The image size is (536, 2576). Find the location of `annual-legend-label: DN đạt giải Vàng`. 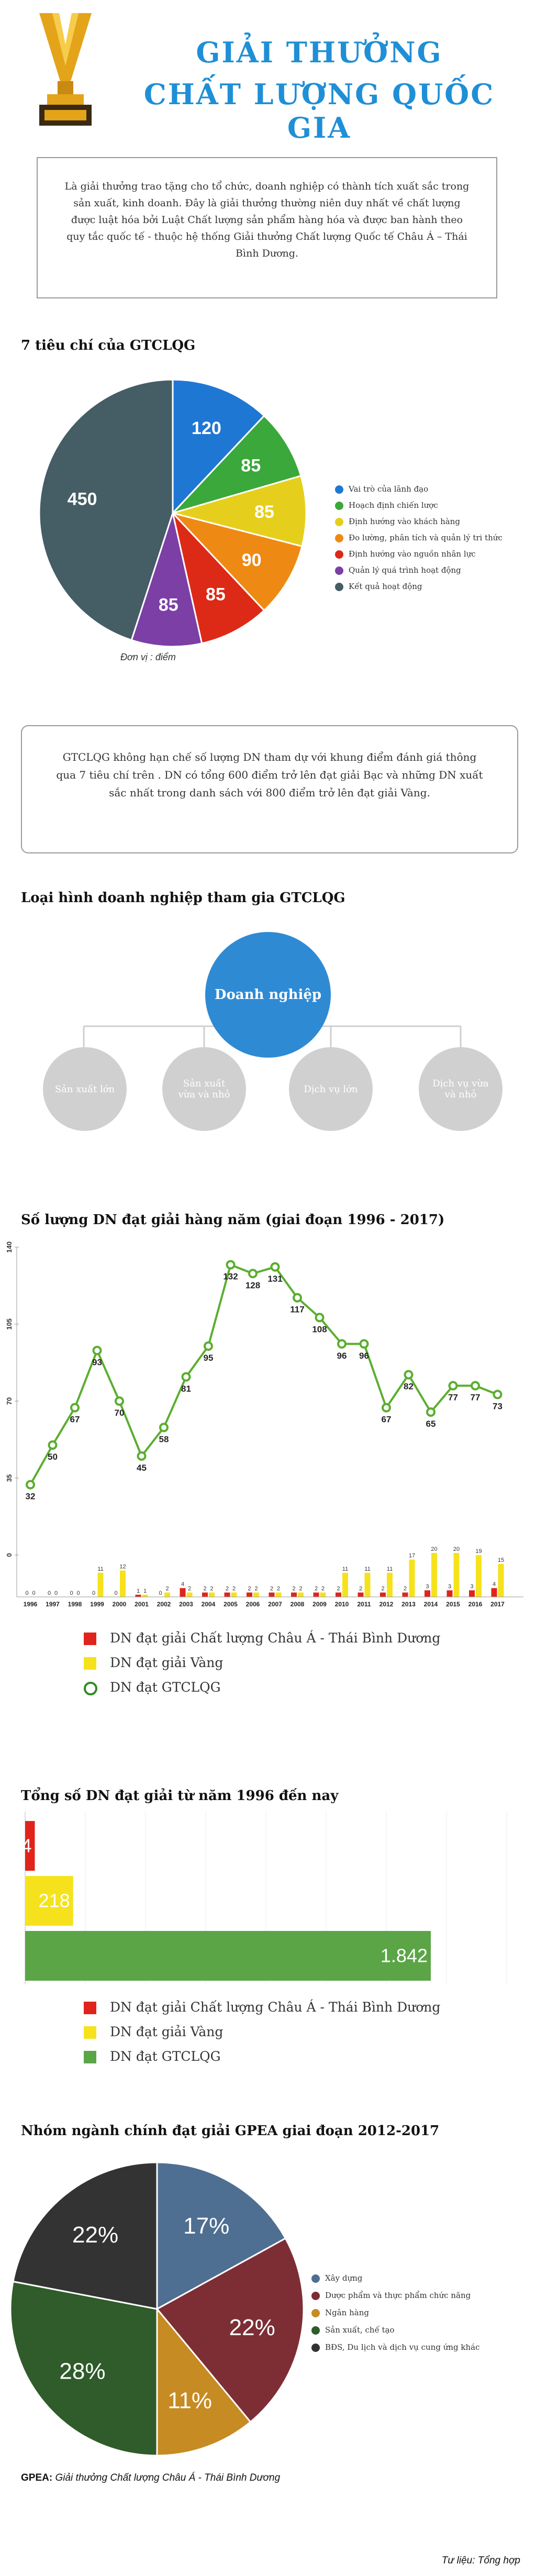

annual-legend-label: DN đạt giải Vàng is located at coordinates (167, 1662).